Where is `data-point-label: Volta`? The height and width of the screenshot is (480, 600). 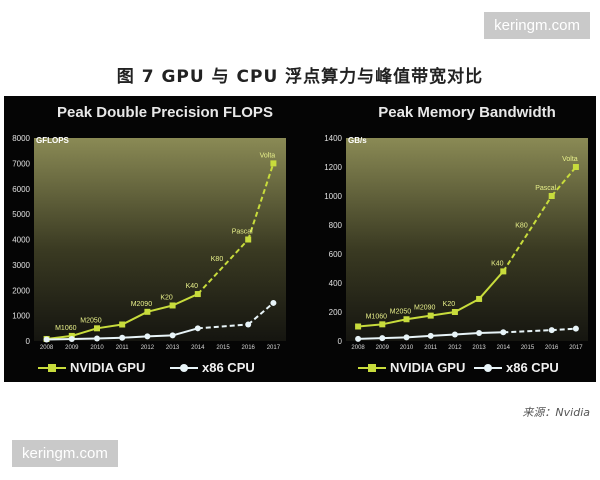 data-point-label: Volta is located at coordinates (268, 155).